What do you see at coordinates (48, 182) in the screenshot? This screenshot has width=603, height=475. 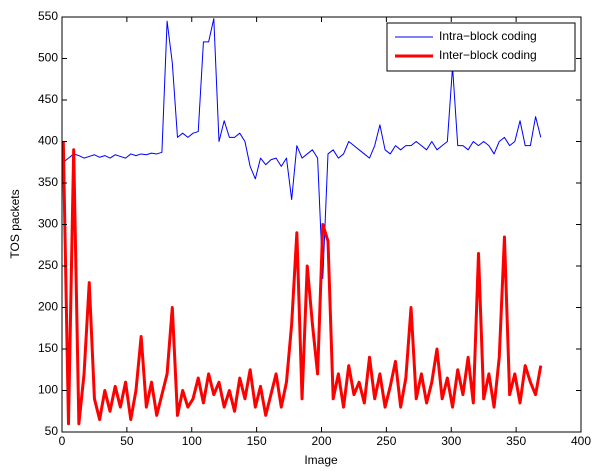 I see `y-tick-label: 350` at bounding box center [48, 182].